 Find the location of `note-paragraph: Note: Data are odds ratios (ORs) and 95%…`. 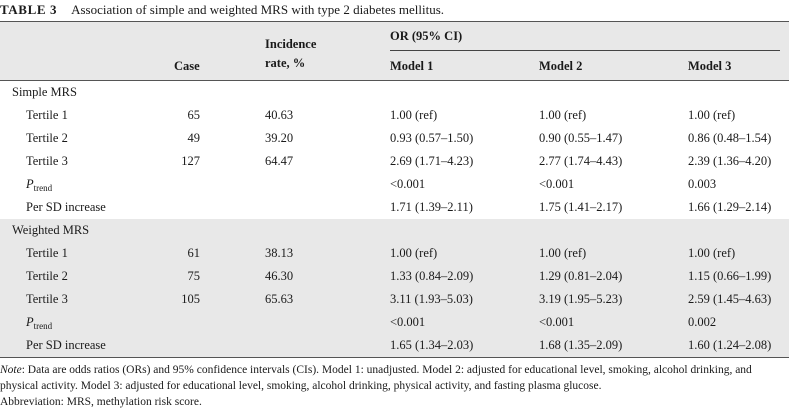

note-paragraph: Note: Data are odds ratios (ORs) and 95%… is located at coordinates (394, 378).